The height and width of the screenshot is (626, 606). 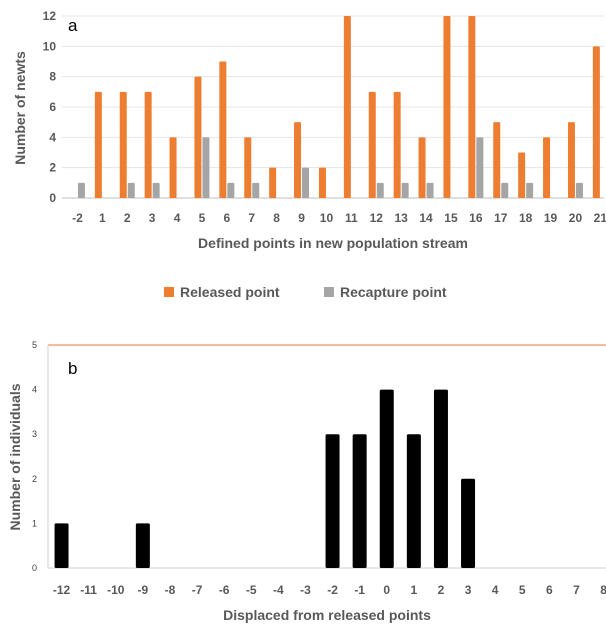 I want to click on chart-b-y-tick-label: 4, so click(x=34, y=390).